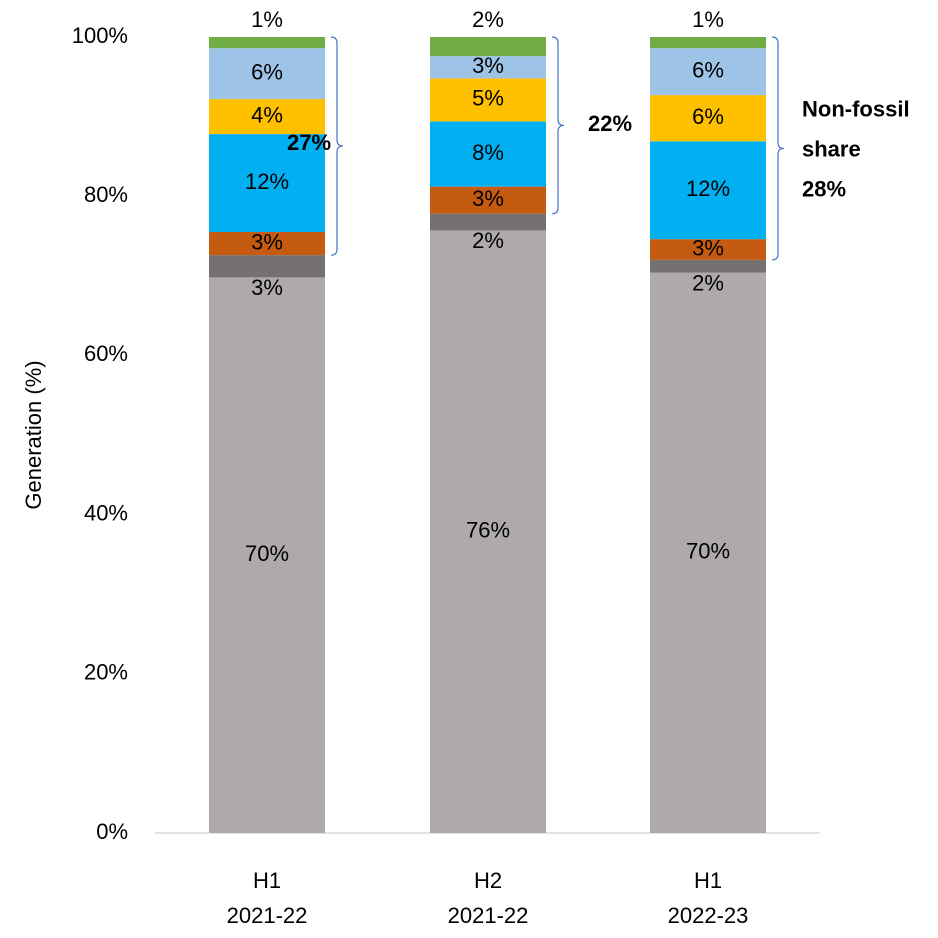 This screenshot has width=938, height=938. Describe the element at coordinates (106, 512) in the screenshot. I see `y-tick-label: 40%` at that location.